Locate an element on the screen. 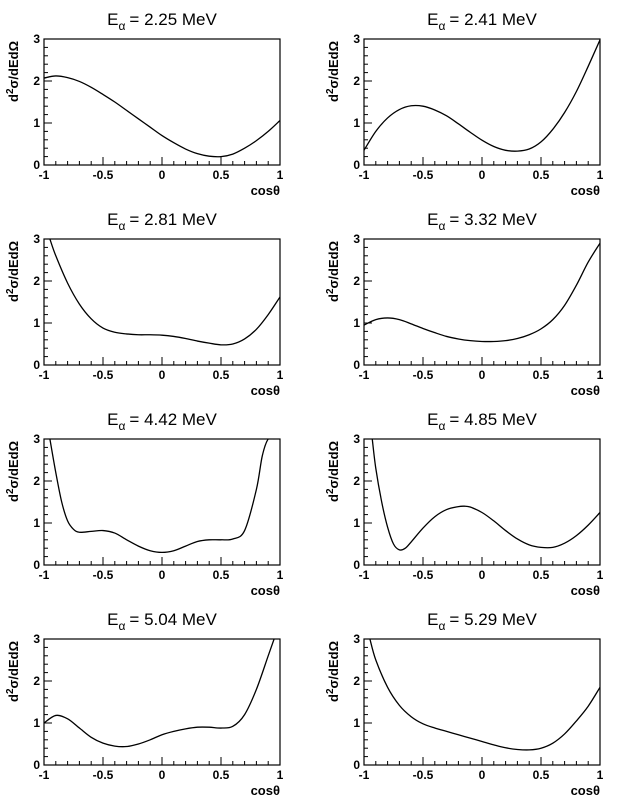  panel-title: Eα = 2.81 MeV is located at coordinates (162, 221).